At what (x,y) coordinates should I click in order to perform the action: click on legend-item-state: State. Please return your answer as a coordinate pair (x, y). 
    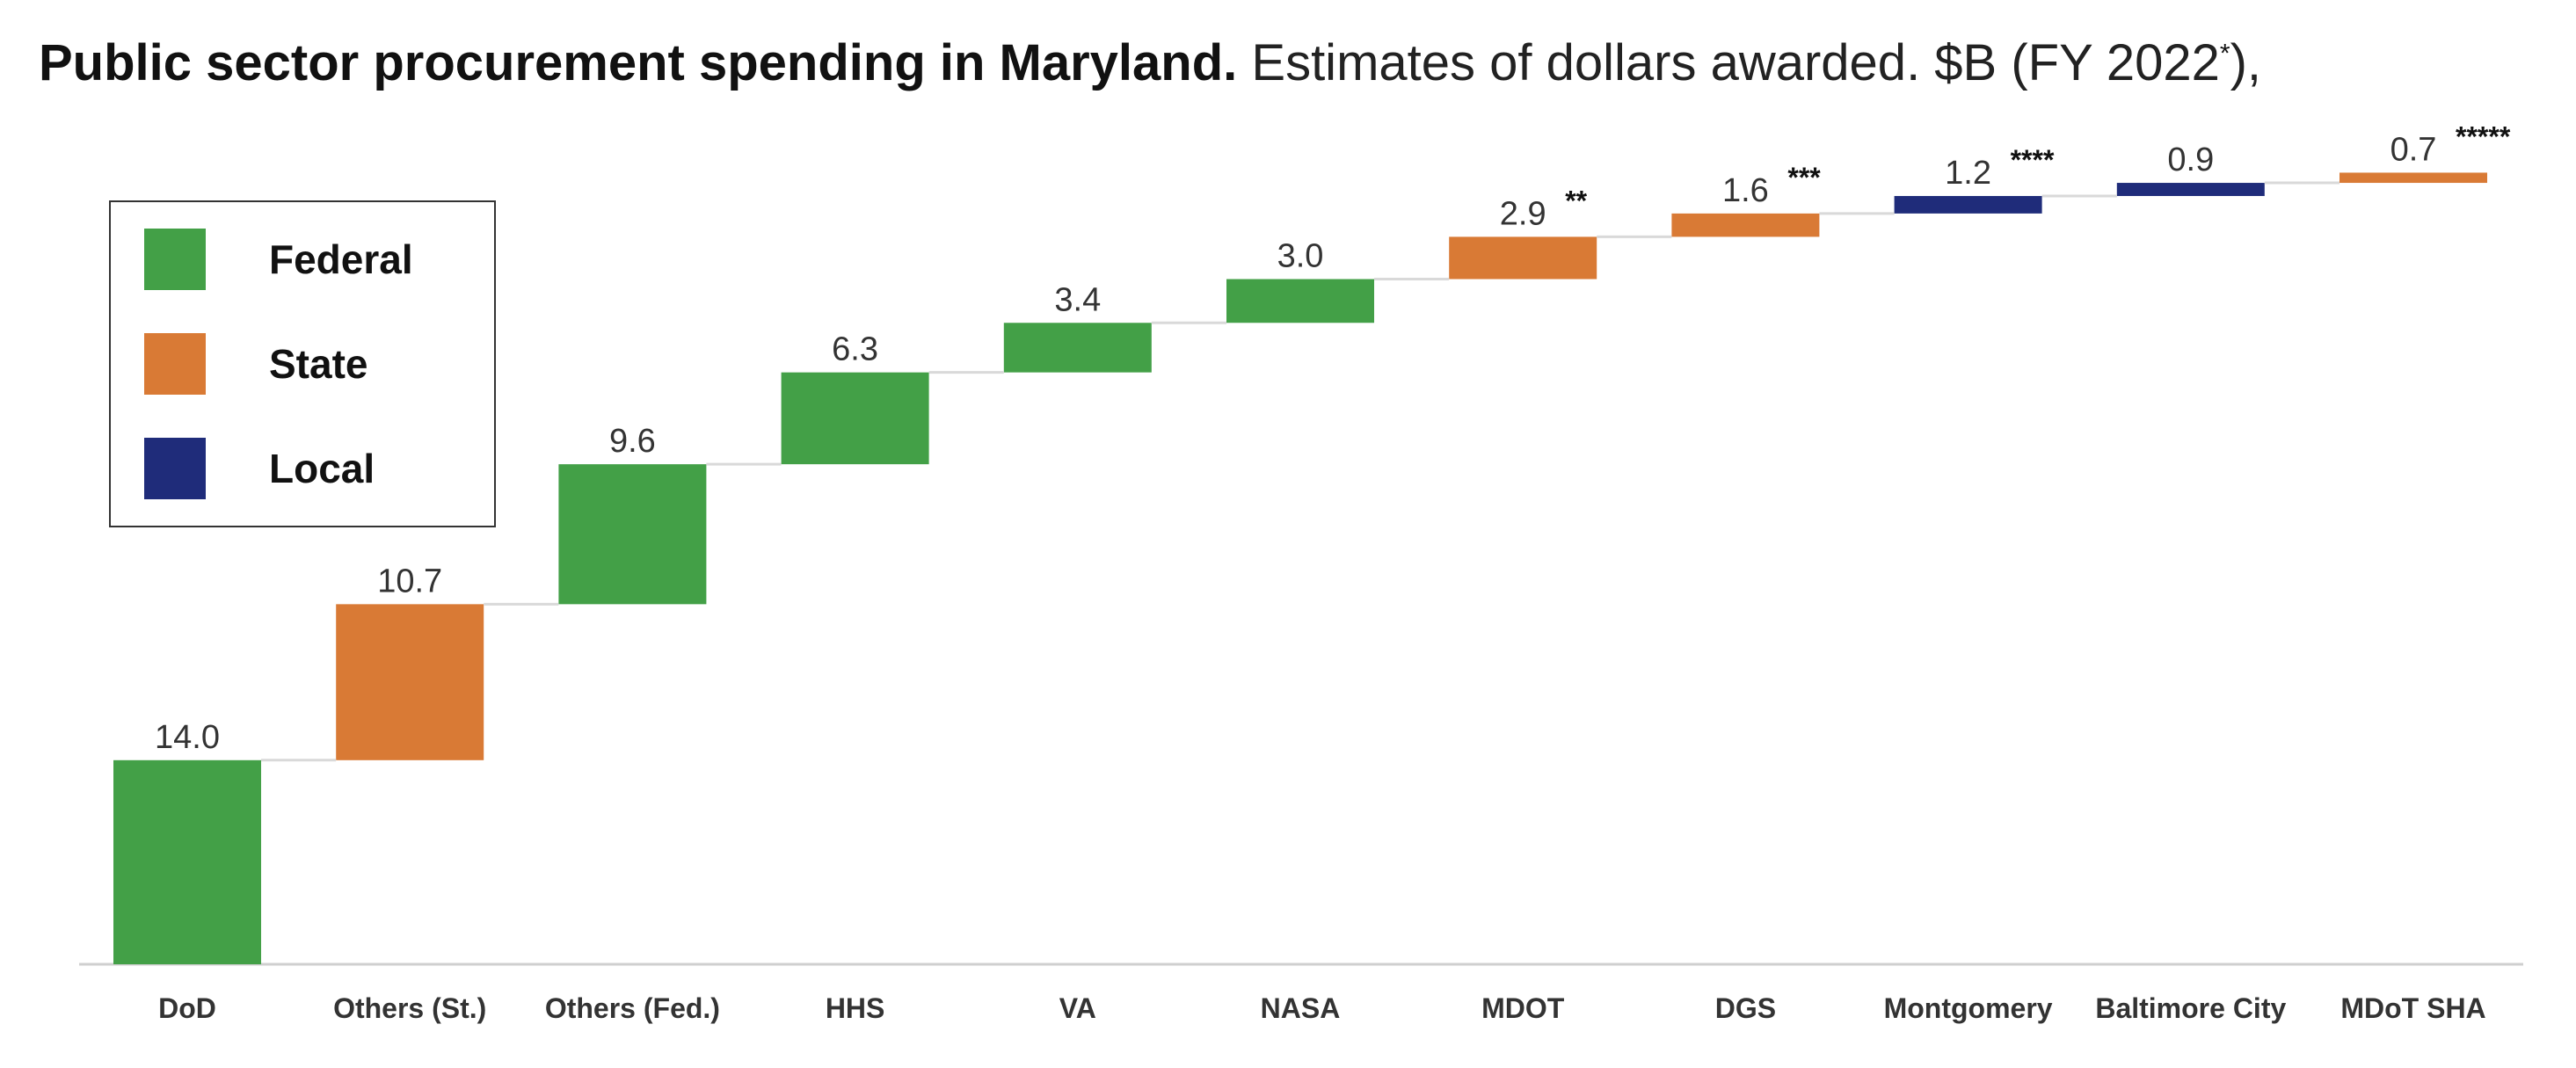
    Looking at the image, I should click on (255, 364).